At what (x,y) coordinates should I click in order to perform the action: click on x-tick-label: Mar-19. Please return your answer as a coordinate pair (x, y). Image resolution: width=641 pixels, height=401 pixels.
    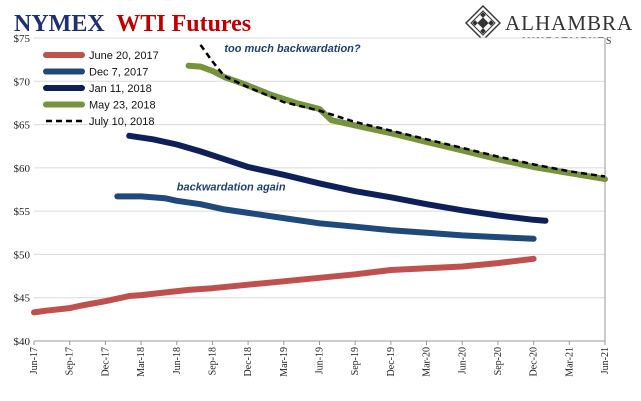
    Looking at the image, I should click on (284, 362).